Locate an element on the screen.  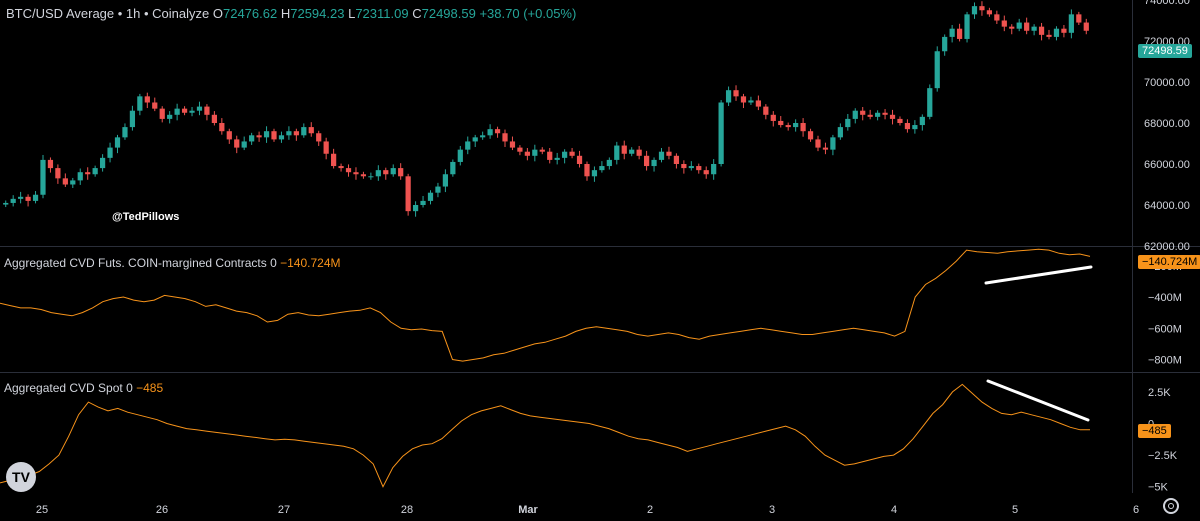
tradingview-logo-icon: TV is located at coordinates (21, 477).